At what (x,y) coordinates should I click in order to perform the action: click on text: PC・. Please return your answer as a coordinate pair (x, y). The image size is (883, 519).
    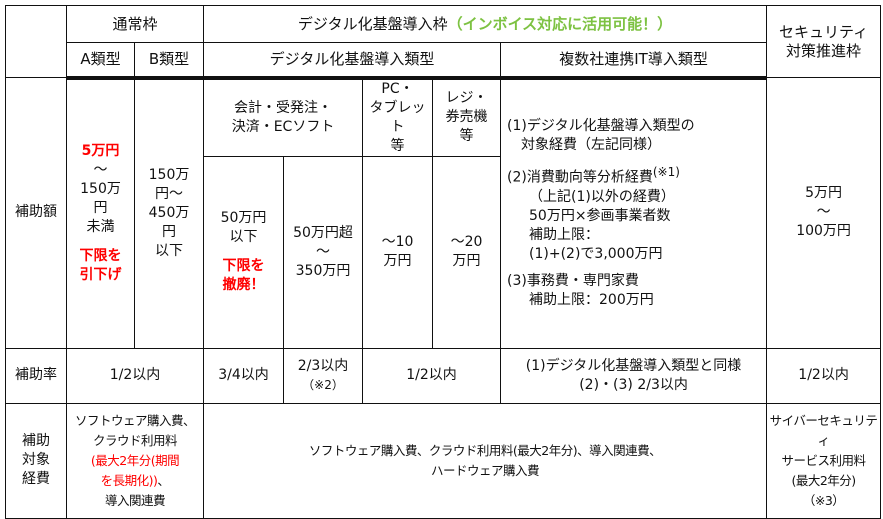
    Looking at the image, I should click on (397, 88).